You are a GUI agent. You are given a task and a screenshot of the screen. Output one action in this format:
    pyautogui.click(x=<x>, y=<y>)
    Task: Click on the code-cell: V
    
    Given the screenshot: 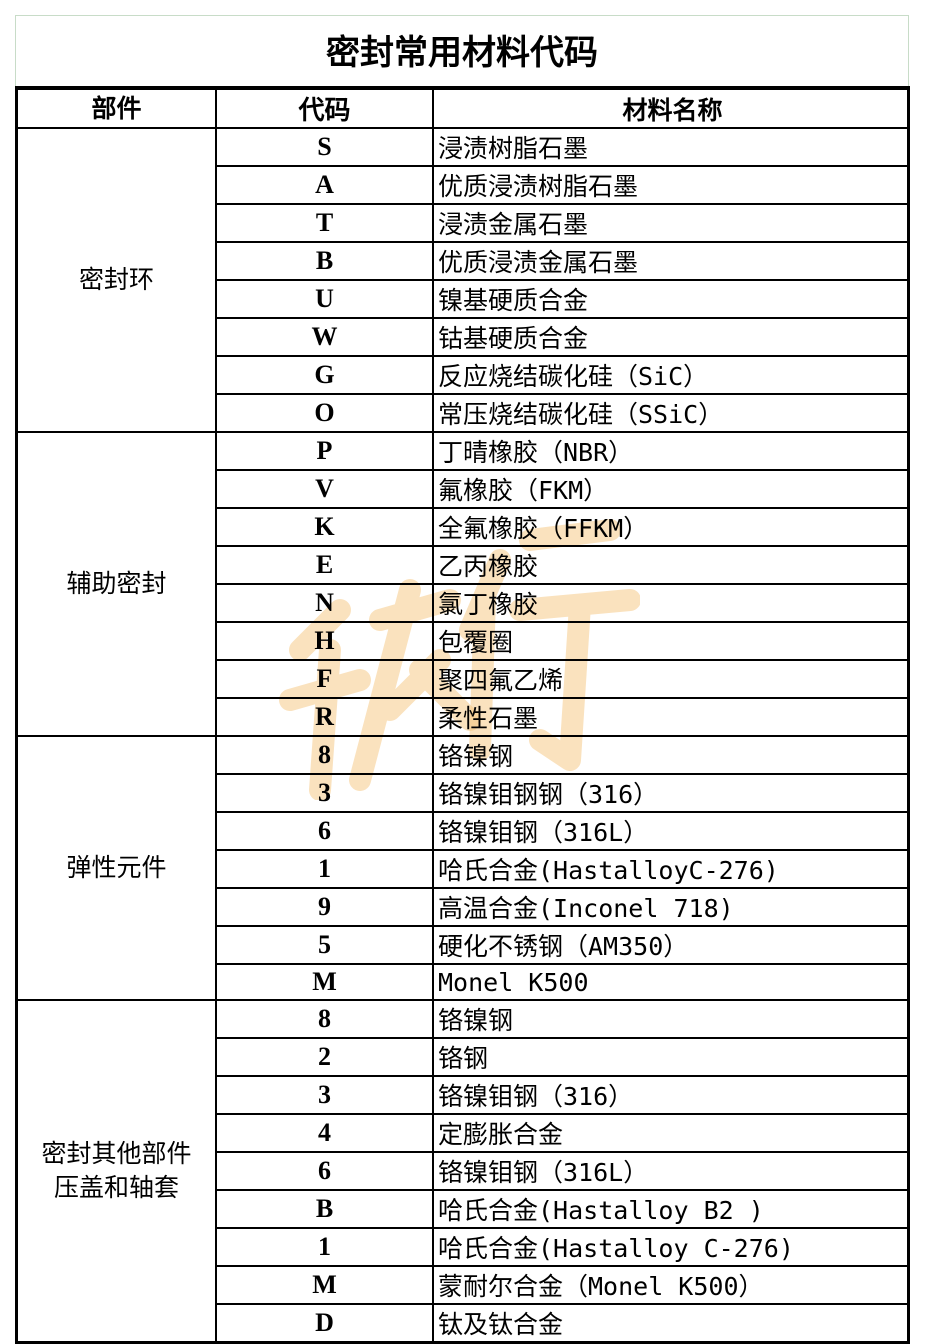 What is the action you would take?
    pyautogui.click(x=324, y=489)
    